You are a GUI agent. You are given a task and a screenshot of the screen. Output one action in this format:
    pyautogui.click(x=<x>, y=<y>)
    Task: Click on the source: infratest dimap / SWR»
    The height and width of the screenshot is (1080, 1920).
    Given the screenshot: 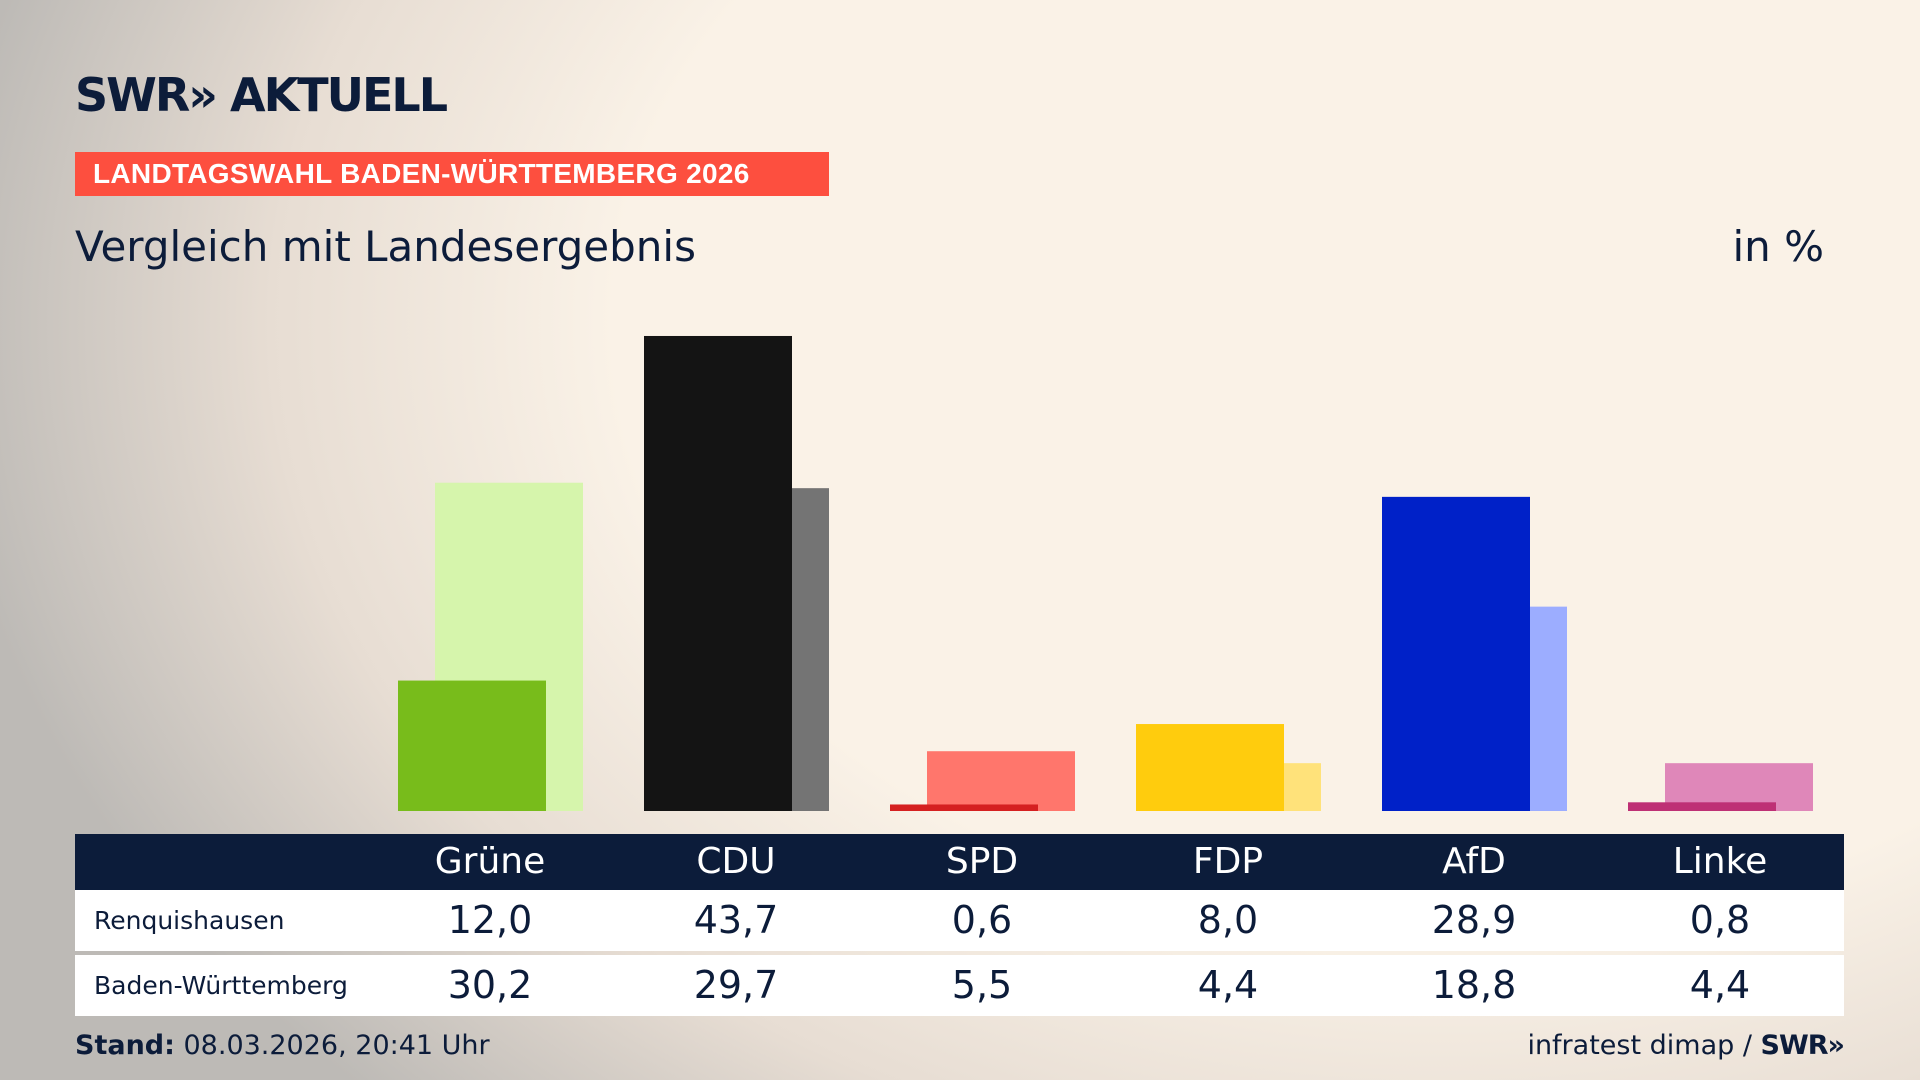 What is the action you would take?
    pyautogui.click(x=1686, y=1045)
    